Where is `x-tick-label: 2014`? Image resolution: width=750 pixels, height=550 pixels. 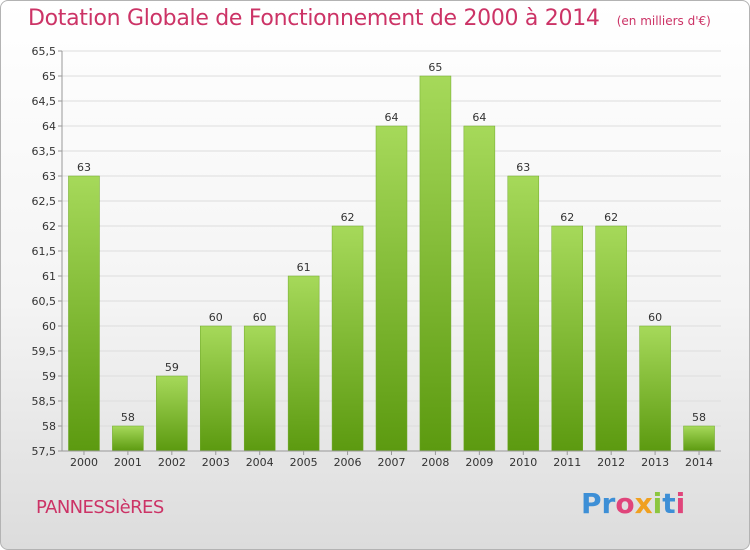
x-tick-label: 2014 is located at coordinates (699, 462).